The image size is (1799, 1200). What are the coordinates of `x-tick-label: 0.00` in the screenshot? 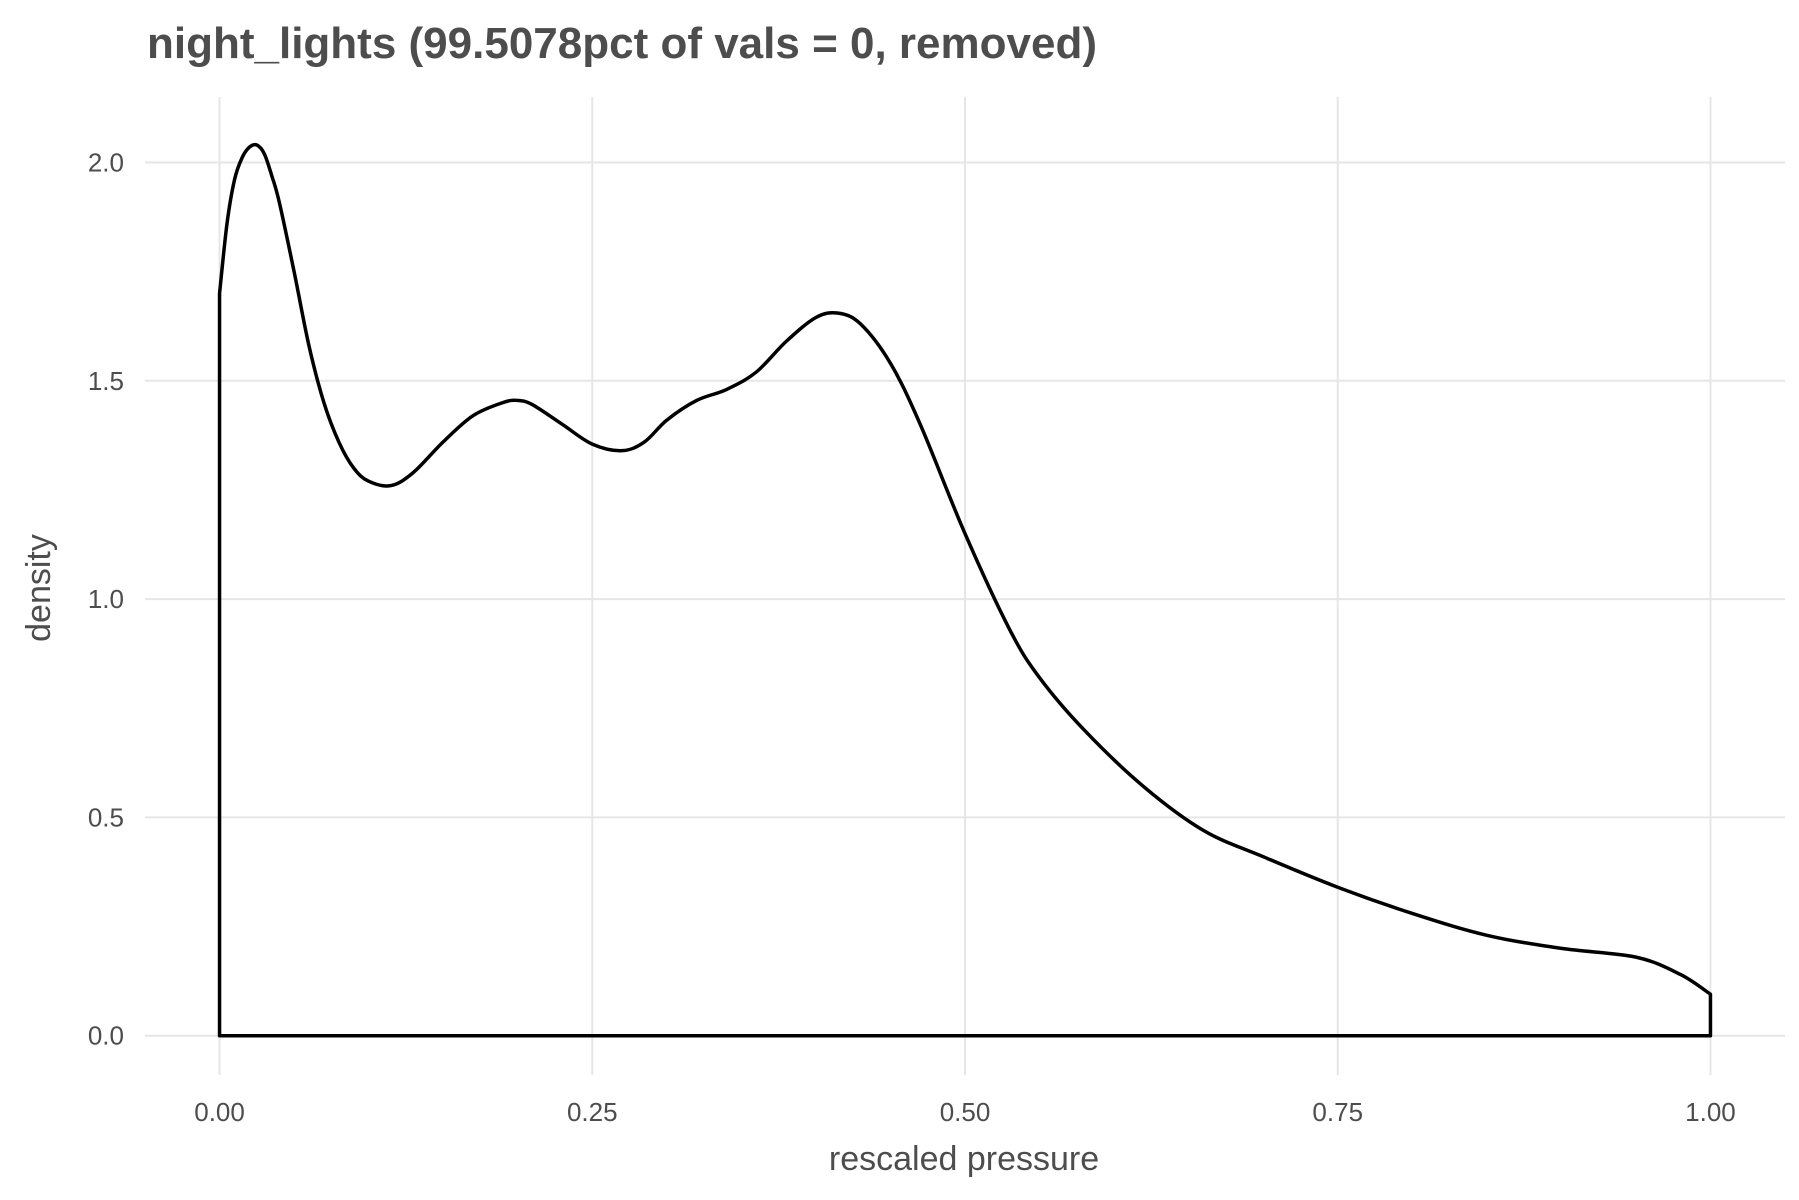 It's located at (219, 1112).